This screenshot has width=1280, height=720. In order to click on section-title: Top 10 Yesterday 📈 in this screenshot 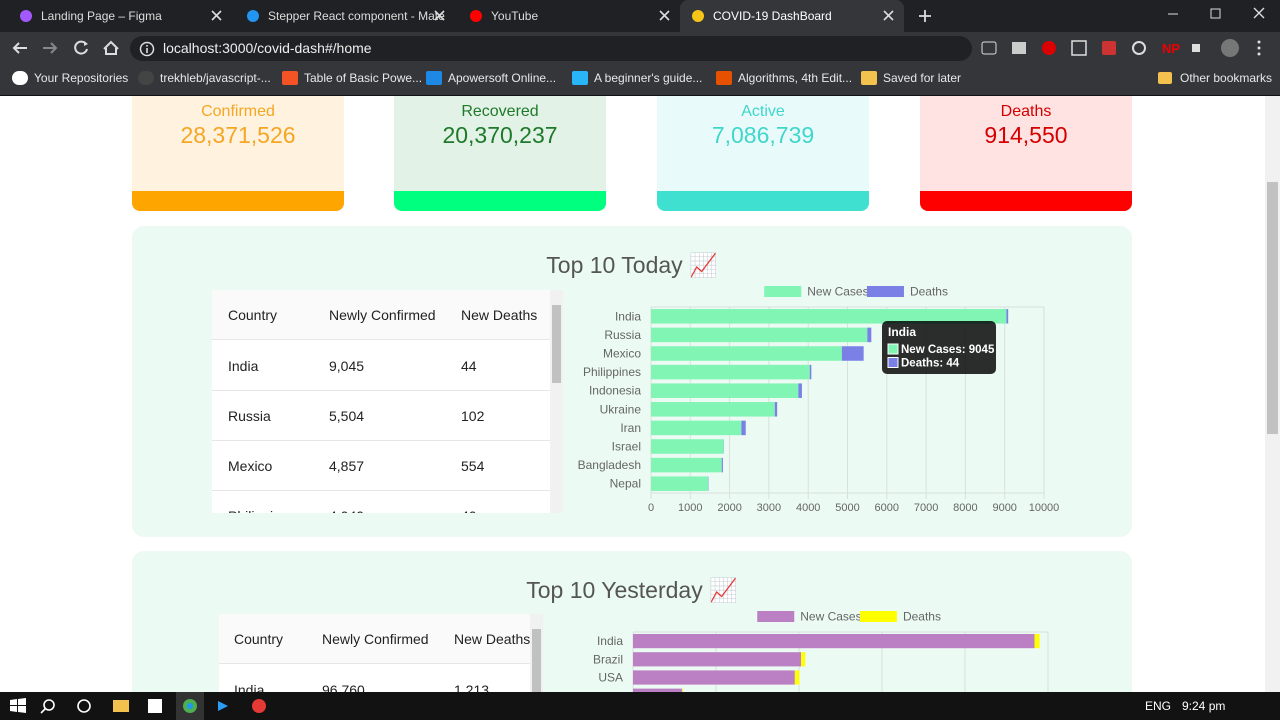, I will do `click(632, 590)`.